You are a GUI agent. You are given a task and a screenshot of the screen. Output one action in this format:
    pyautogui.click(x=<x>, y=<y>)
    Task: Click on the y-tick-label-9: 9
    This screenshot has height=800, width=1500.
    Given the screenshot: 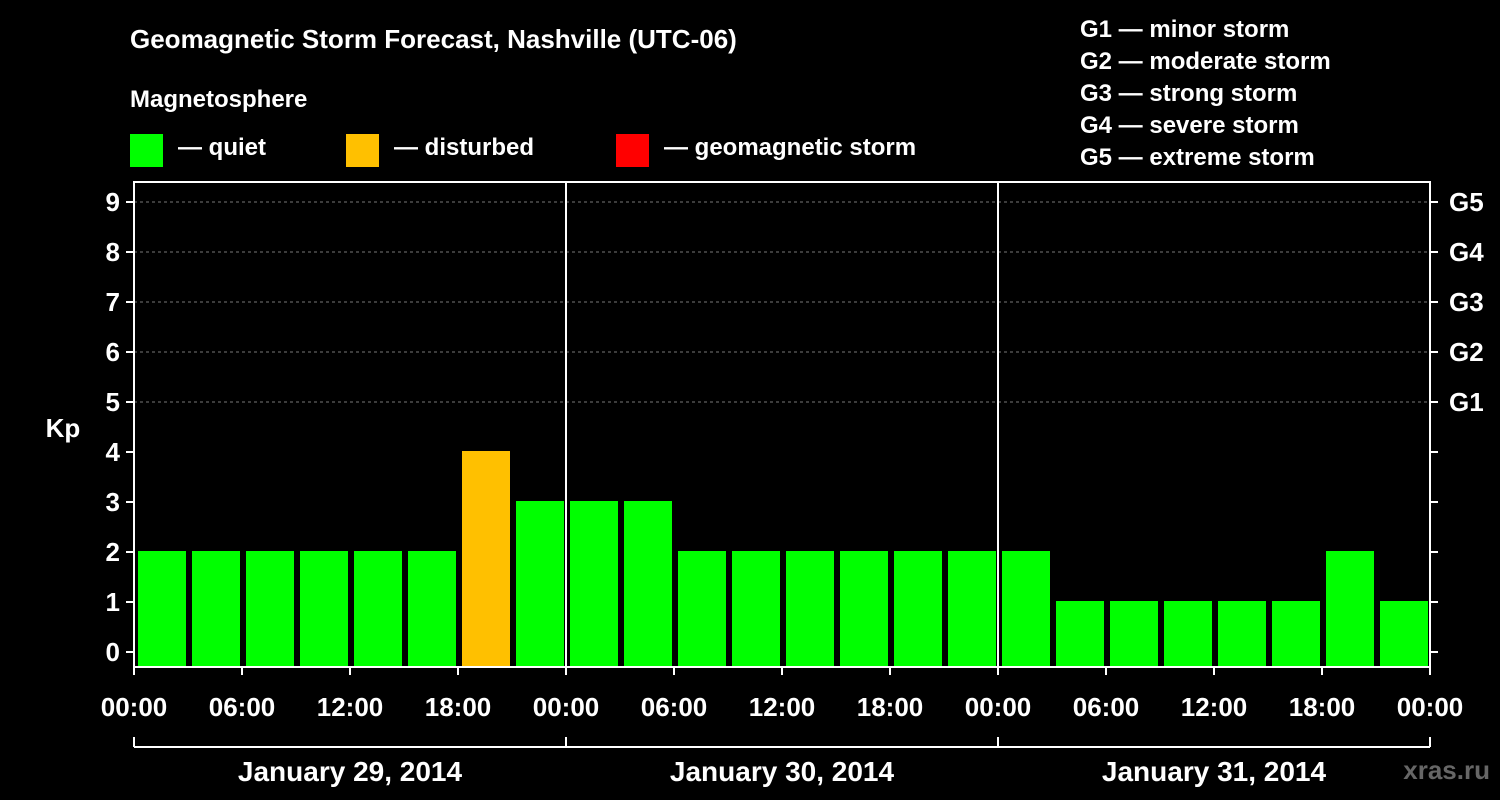 What is the action you would take?
    pyautogui.click(x=113, y=202)
    